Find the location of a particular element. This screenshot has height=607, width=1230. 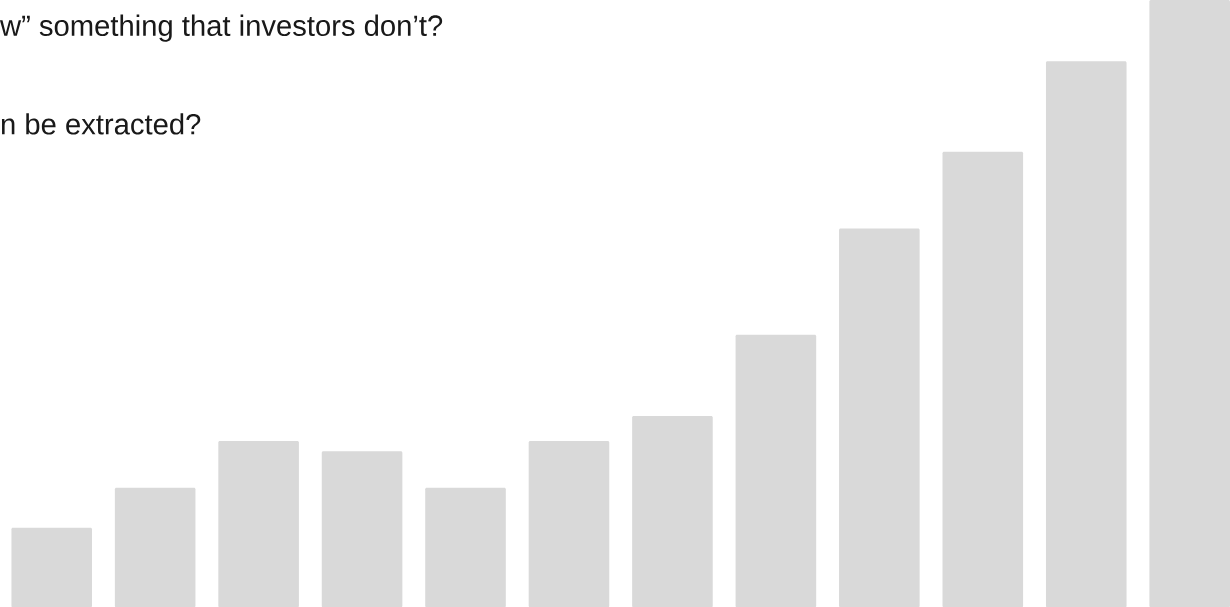

annotation: n be extracted? is located at coordinates (101, 123).